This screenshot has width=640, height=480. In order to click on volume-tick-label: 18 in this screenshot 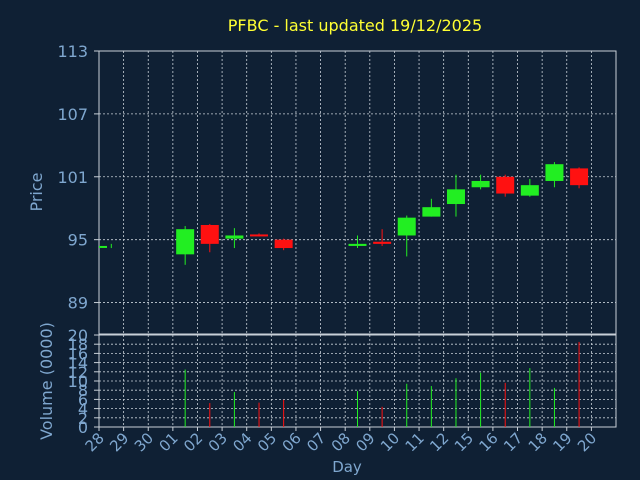, I will do `click(78, 344)`.